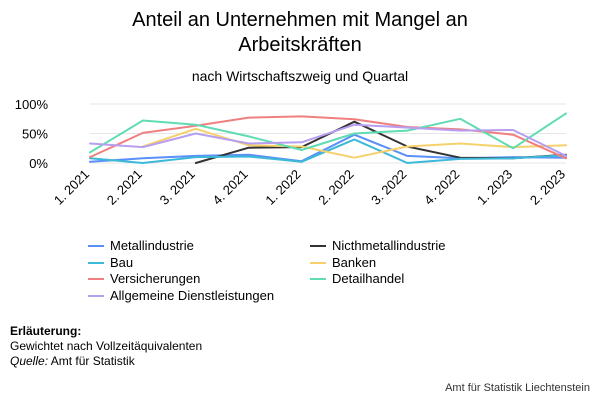 The height and width of the screenshot is (400, 600). Describe the element at coordinates (46, 331) in the screenshot. I see `notes-heading: Erläuterung:` at that location.